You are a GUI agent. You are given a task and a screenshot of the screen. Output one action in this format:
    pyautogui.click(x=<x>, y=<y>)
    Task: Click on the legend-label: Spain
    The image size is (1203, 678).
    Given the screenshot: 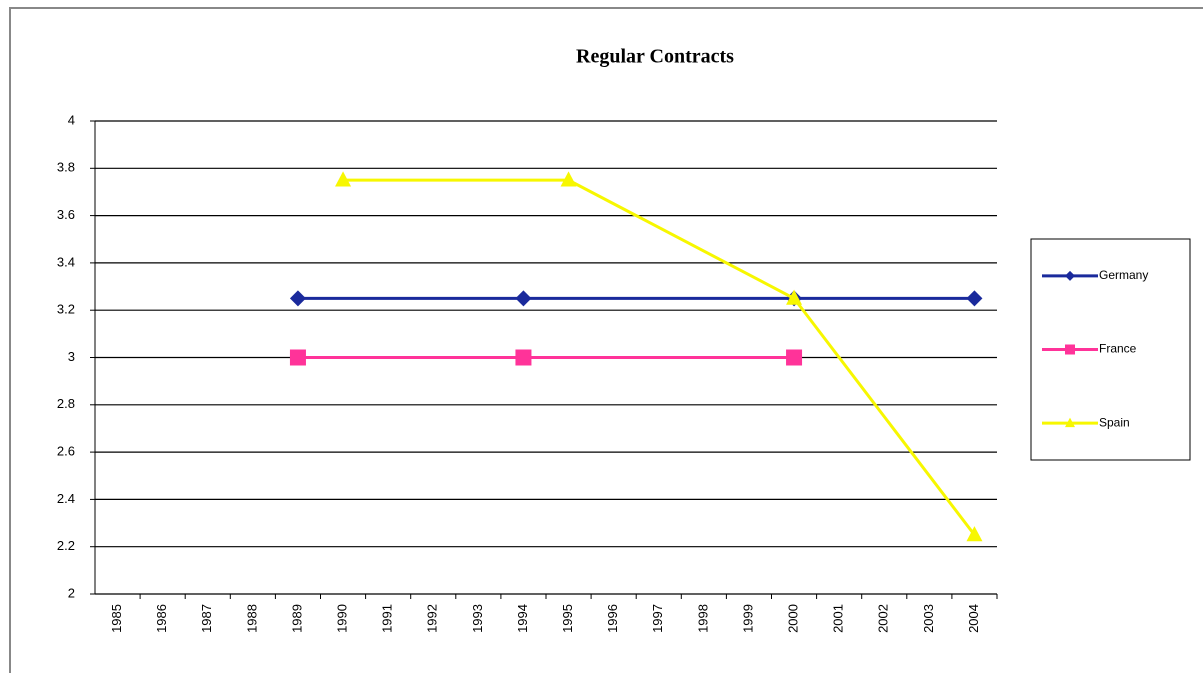 What is the action you would take?
    pyautogui.click(x=1114, y=422)
    